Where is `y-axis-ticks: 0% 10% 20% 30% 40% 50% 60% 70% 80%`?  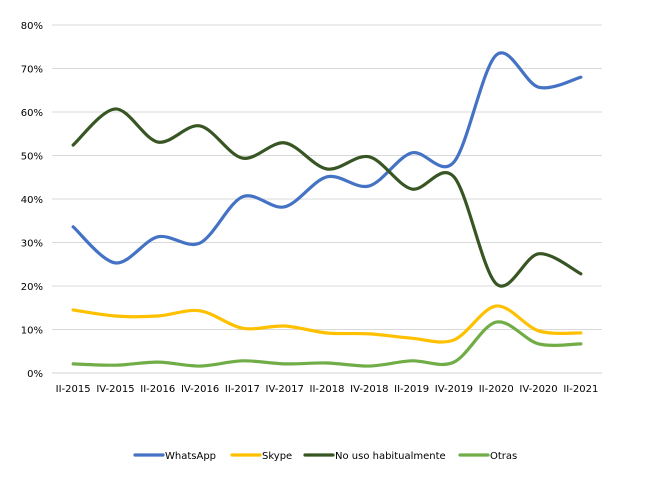
y-axis-ticks: 0% 10% 20% 30% 40% 50% 60% 70% 80% is located at coordinates (32, 200).